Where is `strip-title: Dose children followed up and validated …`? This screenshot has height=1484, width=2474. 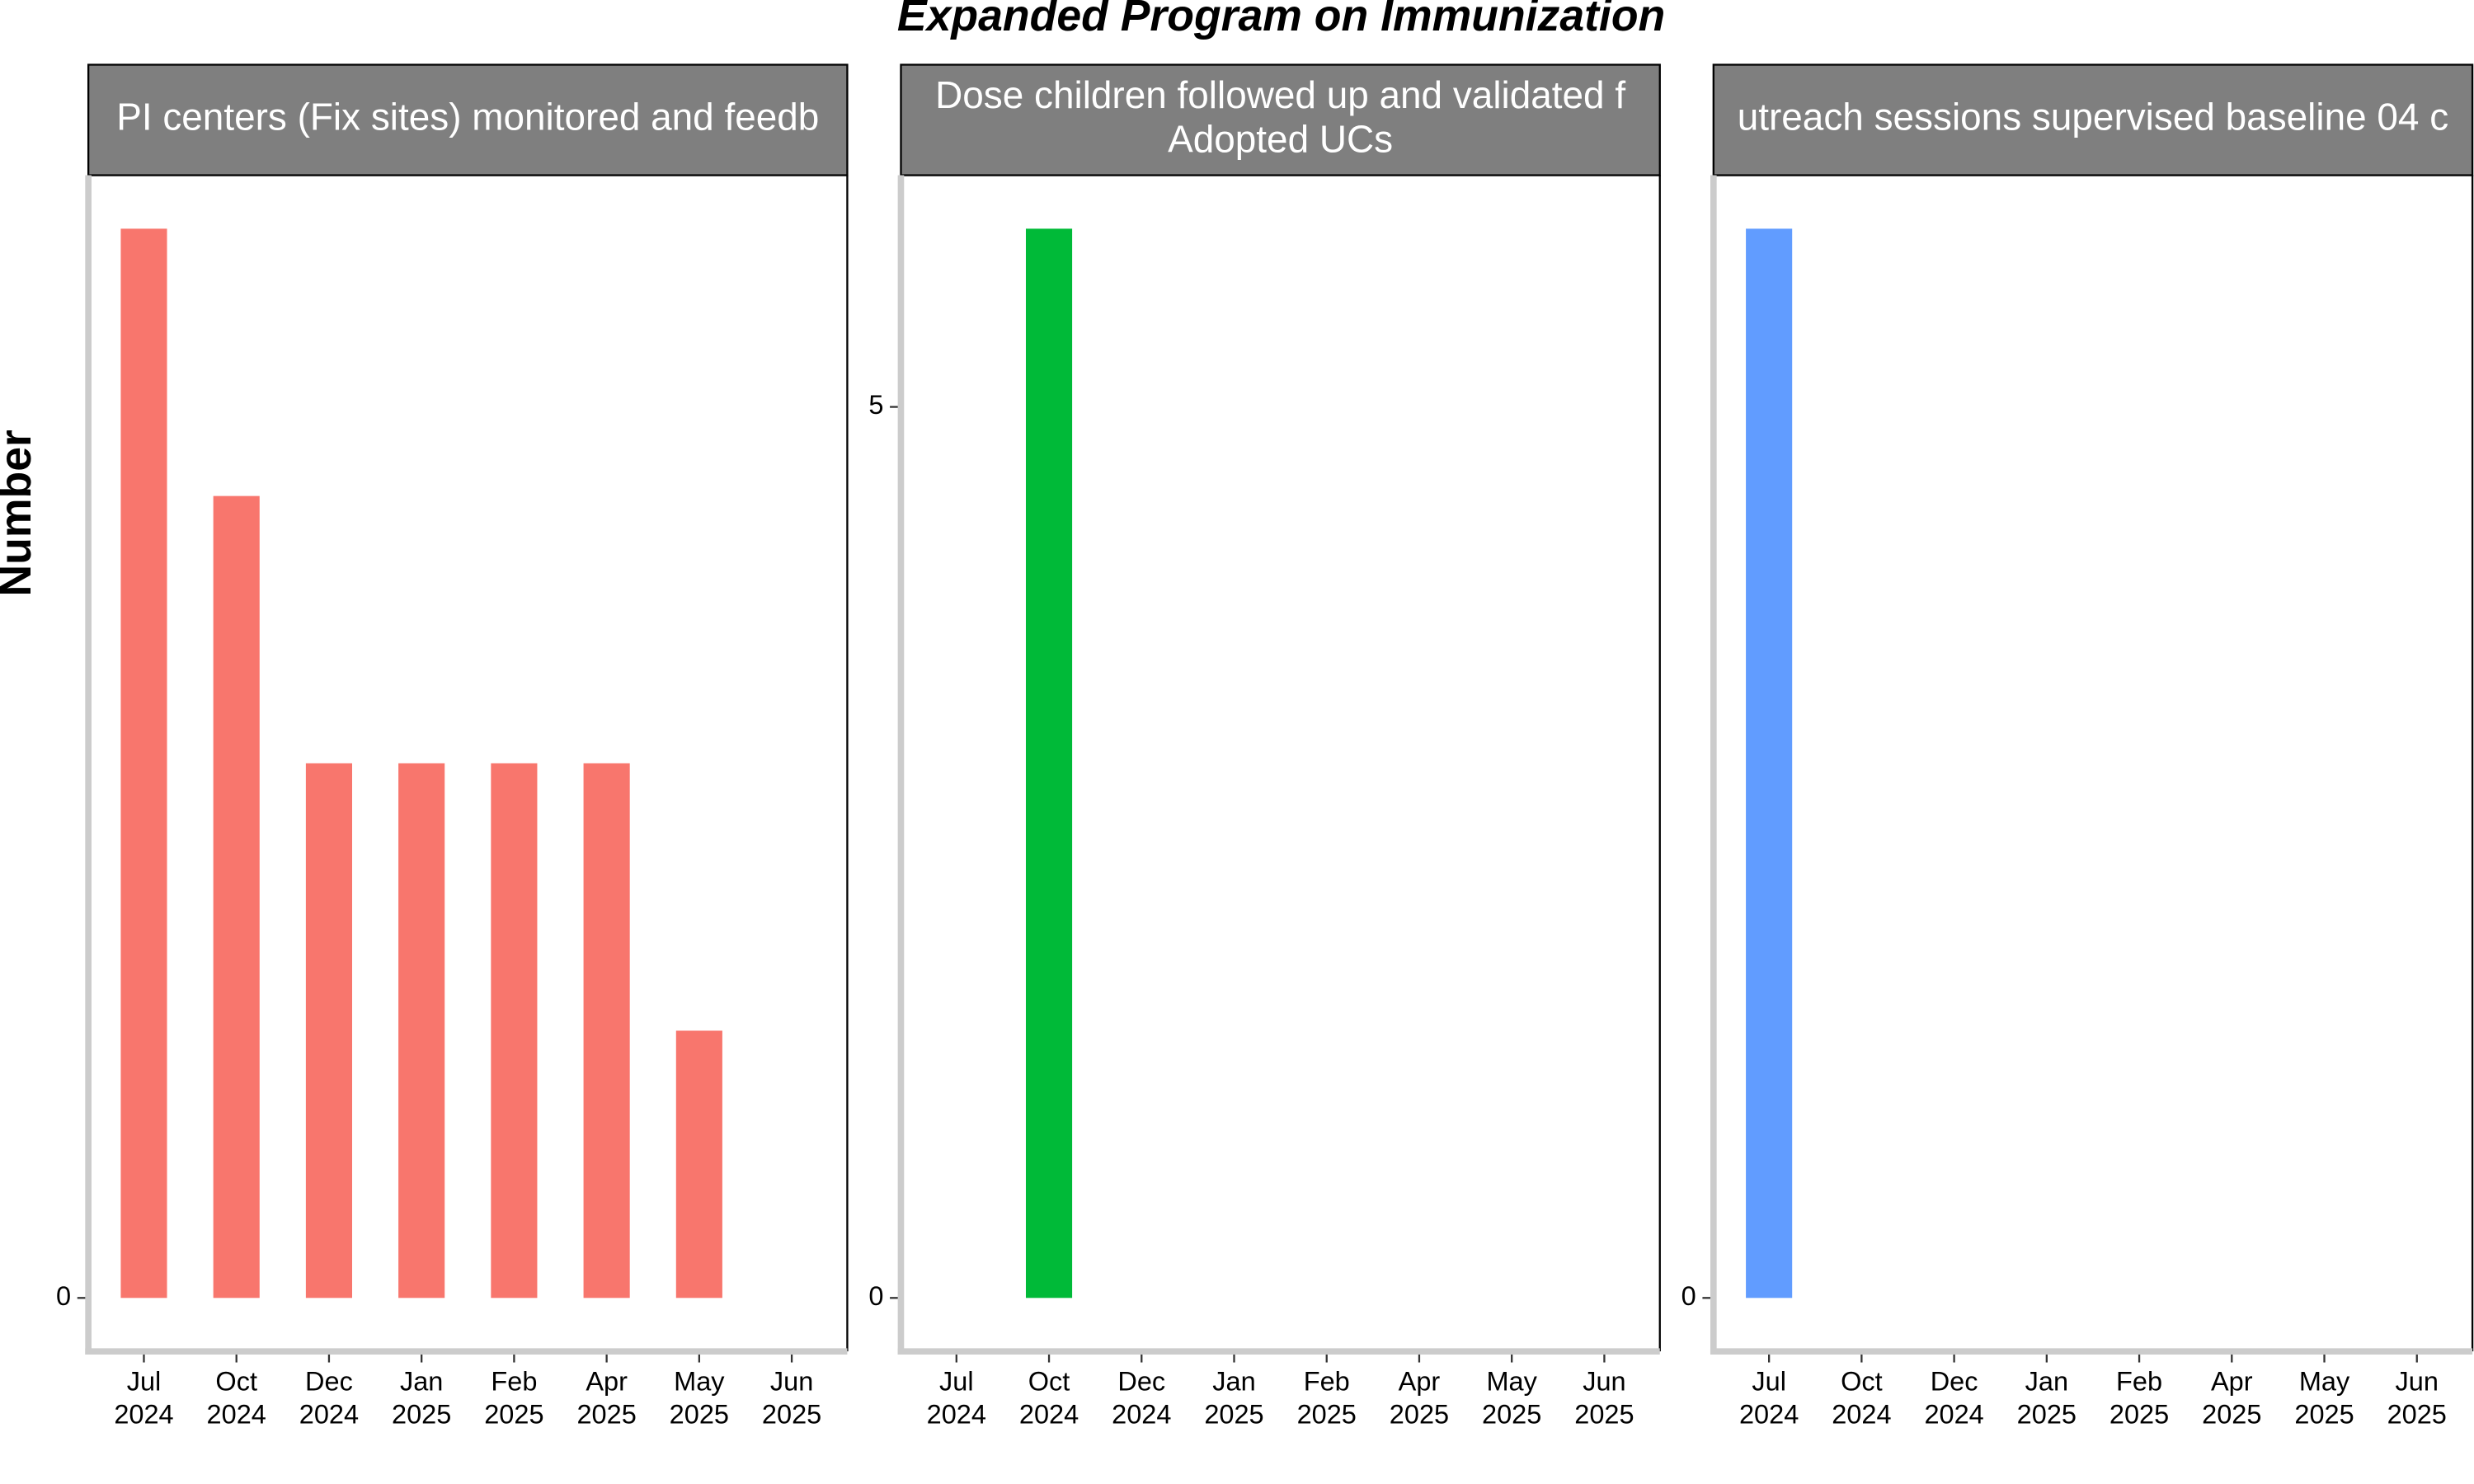 strip-title: Dose children followed up and validated … is located at coordinates (1280, 94).